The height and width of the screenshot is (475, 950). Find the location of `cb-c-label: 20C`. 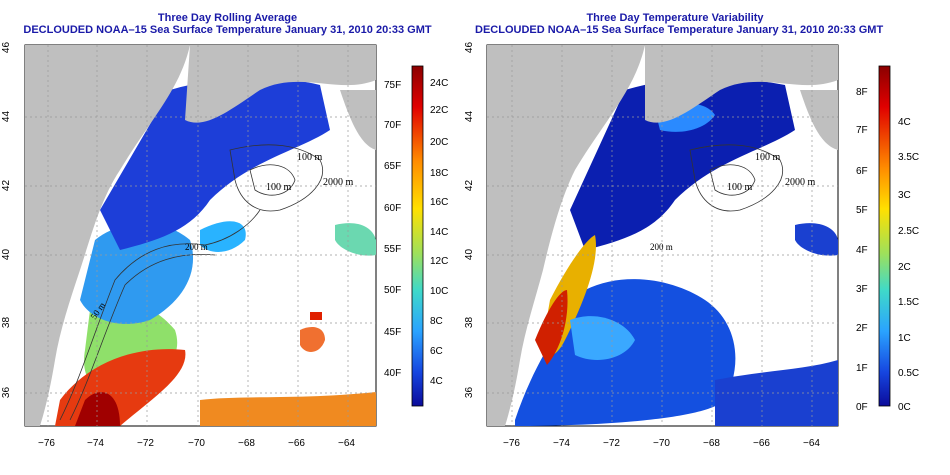

cb-c-label: 20C is located at coordinates (439, 142).